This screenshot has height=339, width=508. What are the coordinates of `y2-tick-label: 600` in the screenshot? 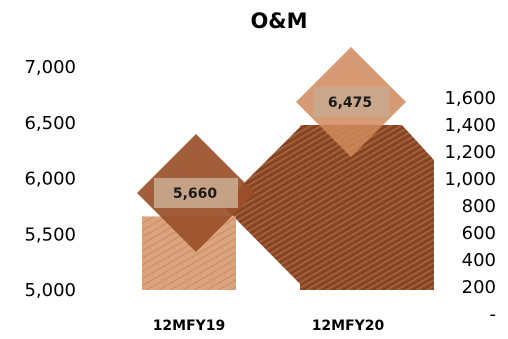 It's located at (479, 233).